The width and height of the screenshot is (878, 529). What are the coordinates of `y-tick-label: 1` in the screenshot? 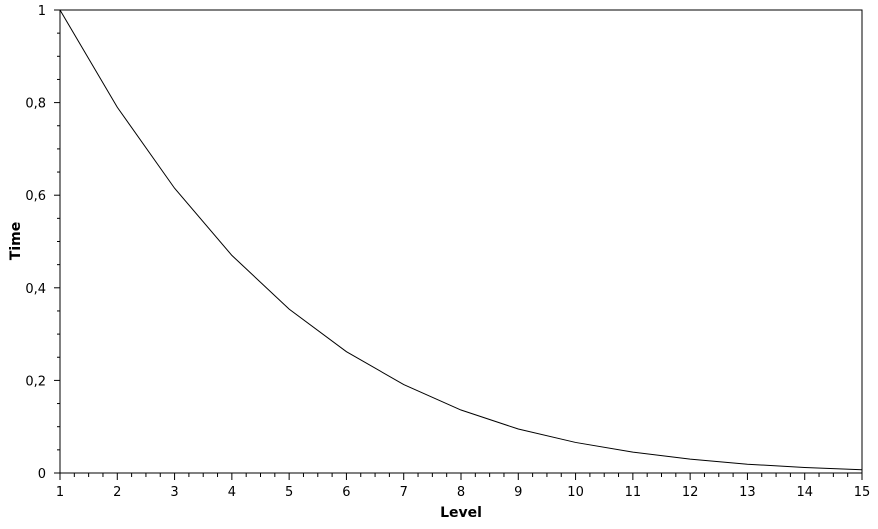 It's located at (42, 11).